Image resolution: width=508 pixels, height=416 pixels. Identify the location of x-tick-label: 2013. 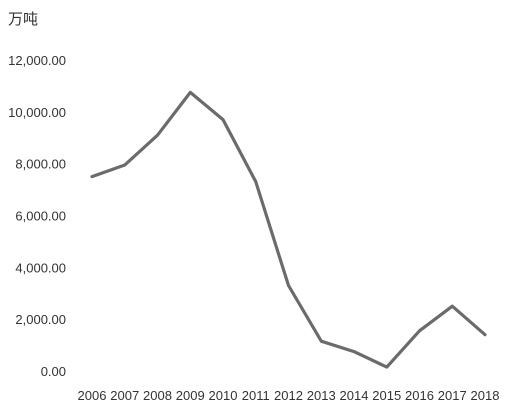
(321, 395).